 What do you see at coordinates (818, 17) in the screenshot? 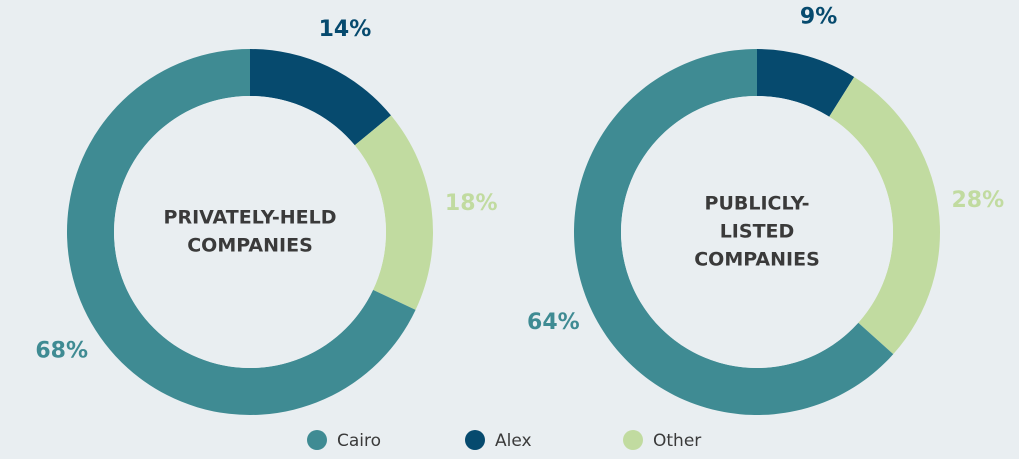
I see `data-label: 9%` at bounding box center [818, 17].